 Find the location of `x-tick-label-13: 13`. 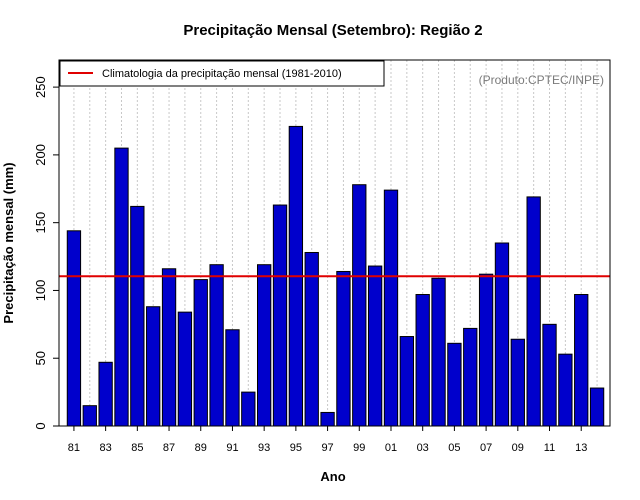

x-tick-label-13: 13 is located at coordinates (581, 448).